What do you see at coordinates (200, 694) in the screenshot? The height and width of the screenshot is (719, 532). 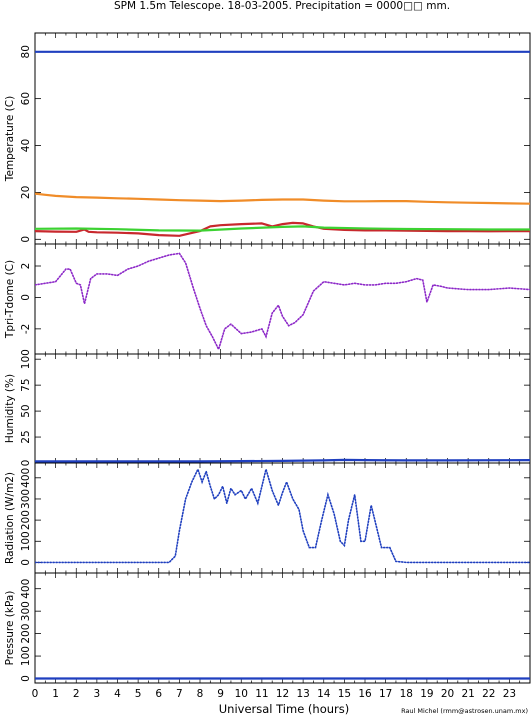 I see `x-tick-label: 8` at bounding box center [200, 694].